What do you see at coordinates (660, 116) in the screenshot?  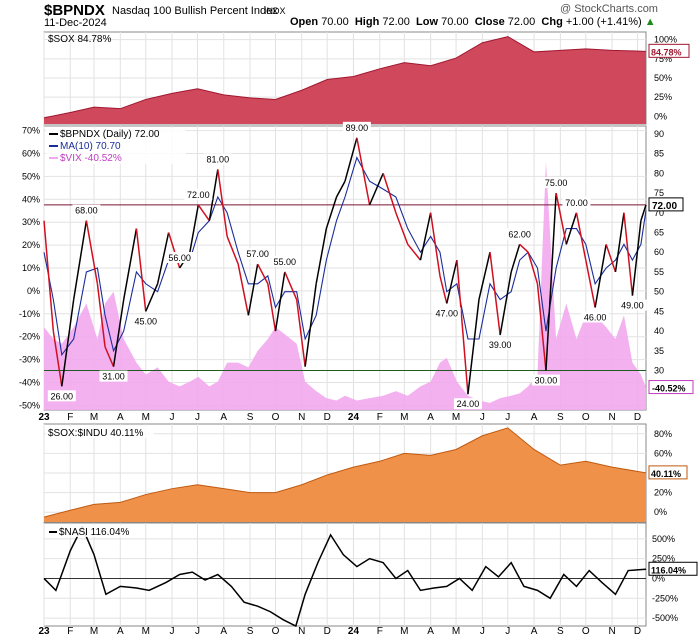 I see `y-tick-label: 0%` at bounding box center [660, 116].